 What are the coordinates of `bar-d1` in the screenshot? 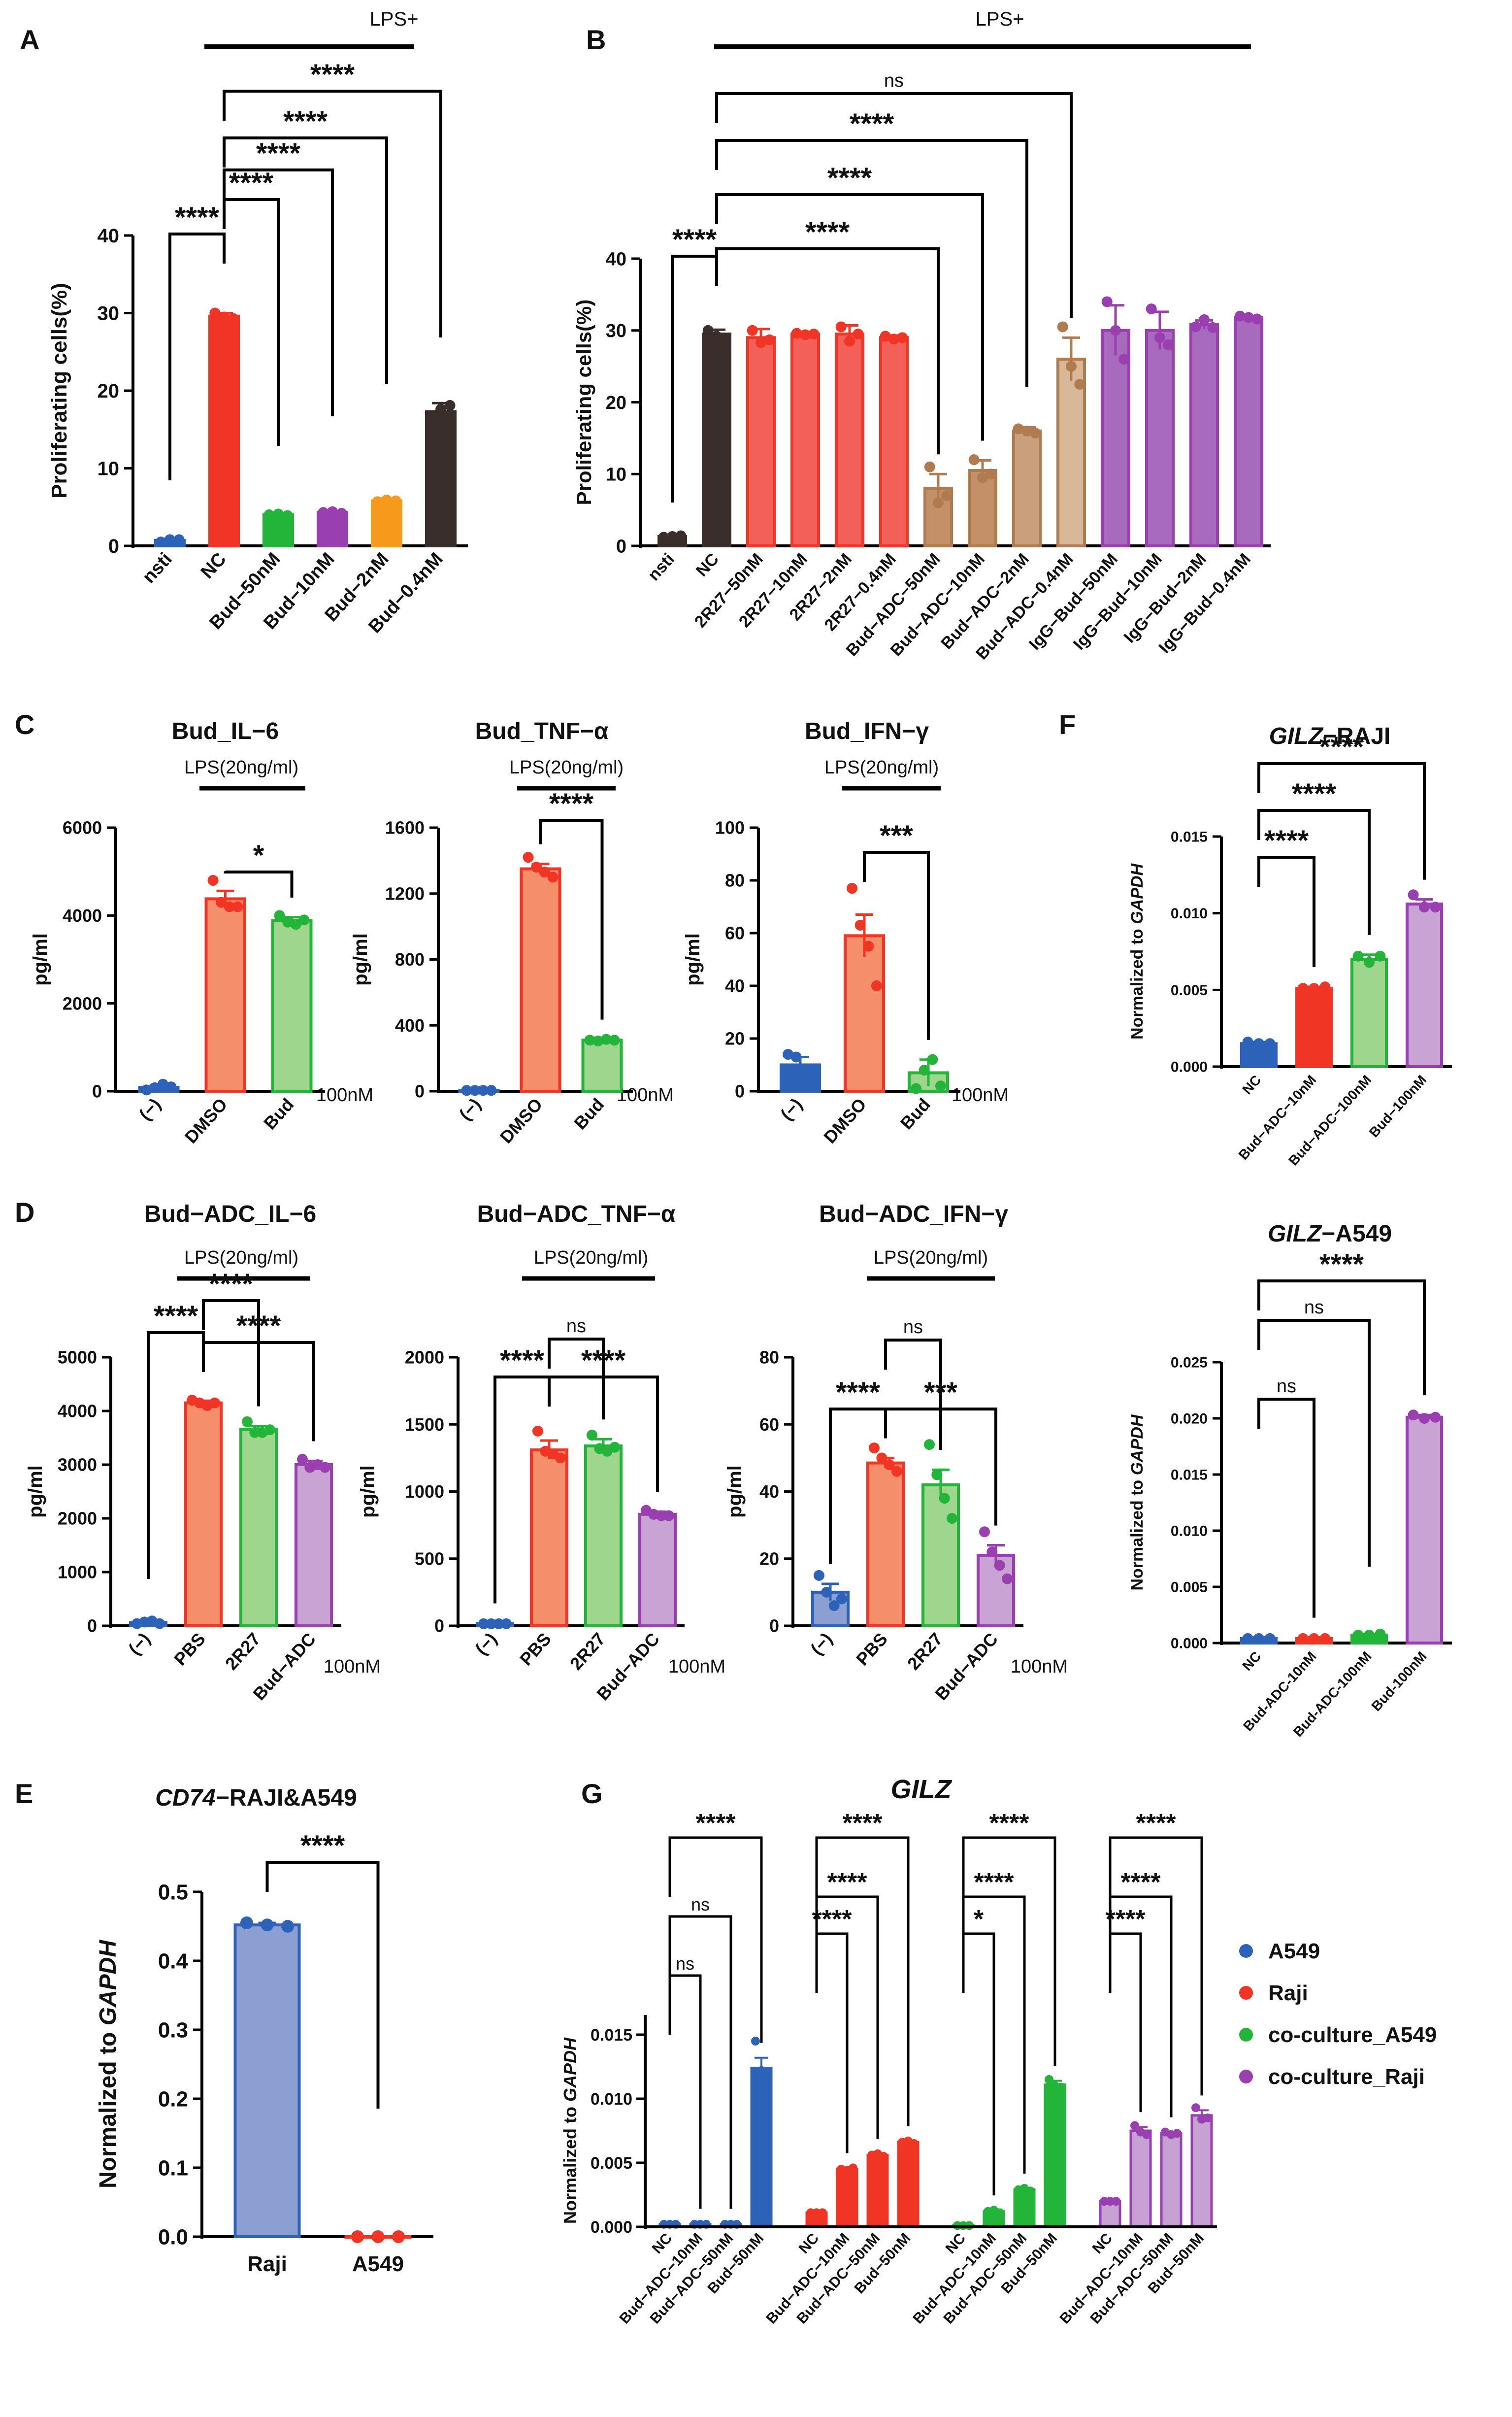 It's located at (258, 1528).